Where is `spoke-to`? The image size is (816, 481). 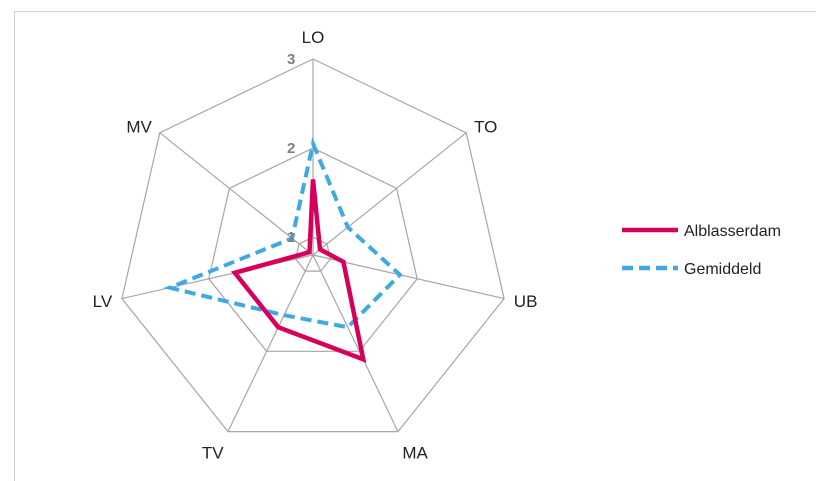 spoke-to is located at coordinates (389, 194).